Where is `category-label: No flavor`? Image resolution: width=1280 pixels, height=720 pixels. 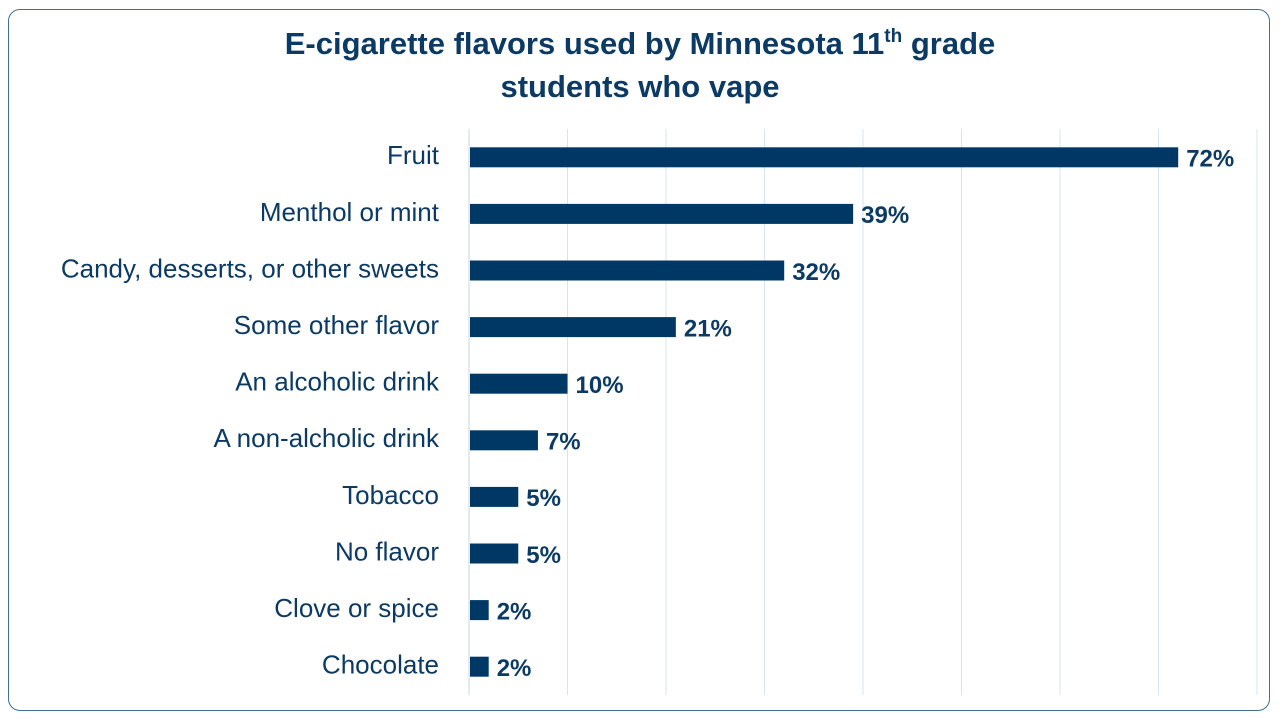 category-label: No flavor is located at coordinates (387, 551).